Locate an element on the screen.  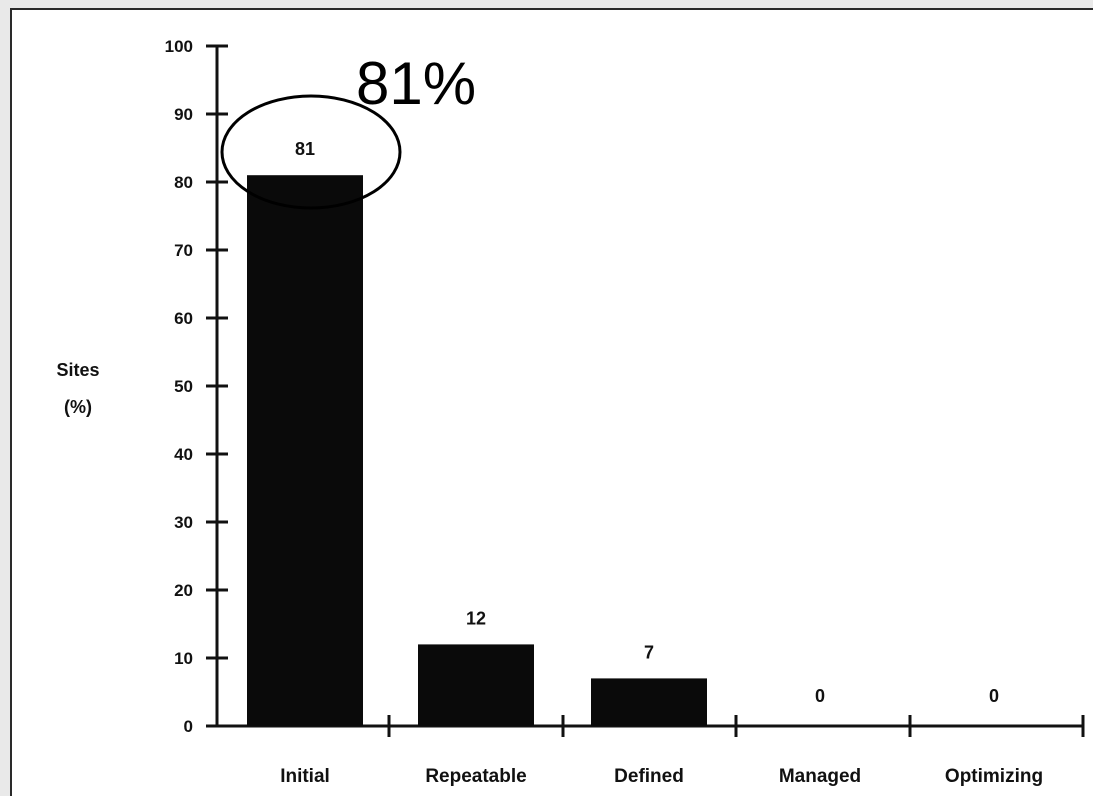
y-tick-label-50: 50 is located at coordinates (183, 386).